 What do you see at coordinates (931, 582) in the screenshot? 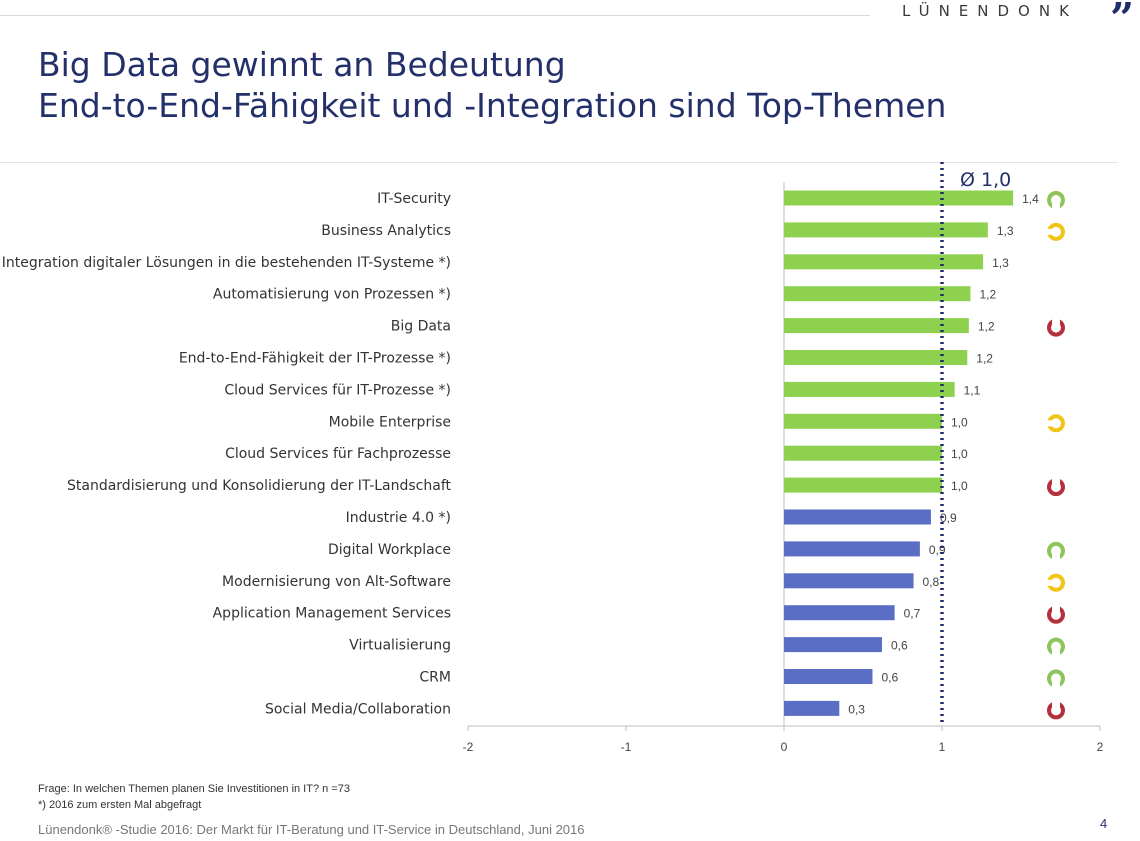
I see `data-label: 0,8` at bounding box center [931, 582].